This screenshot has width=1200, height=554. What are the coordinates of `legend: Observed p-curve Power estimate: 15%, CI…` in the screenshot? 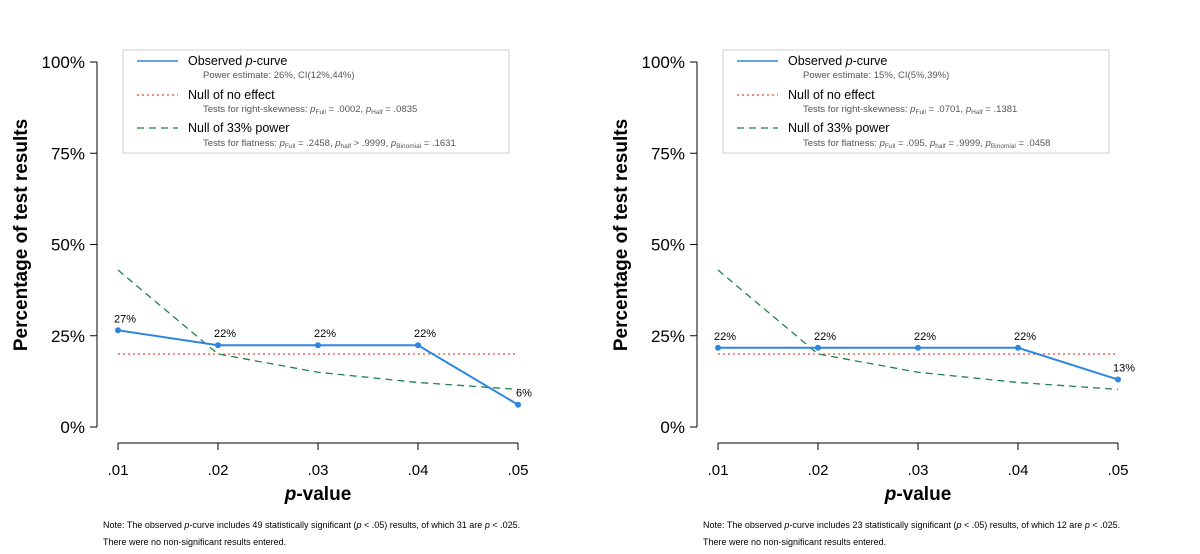 It's located at (916, 101).